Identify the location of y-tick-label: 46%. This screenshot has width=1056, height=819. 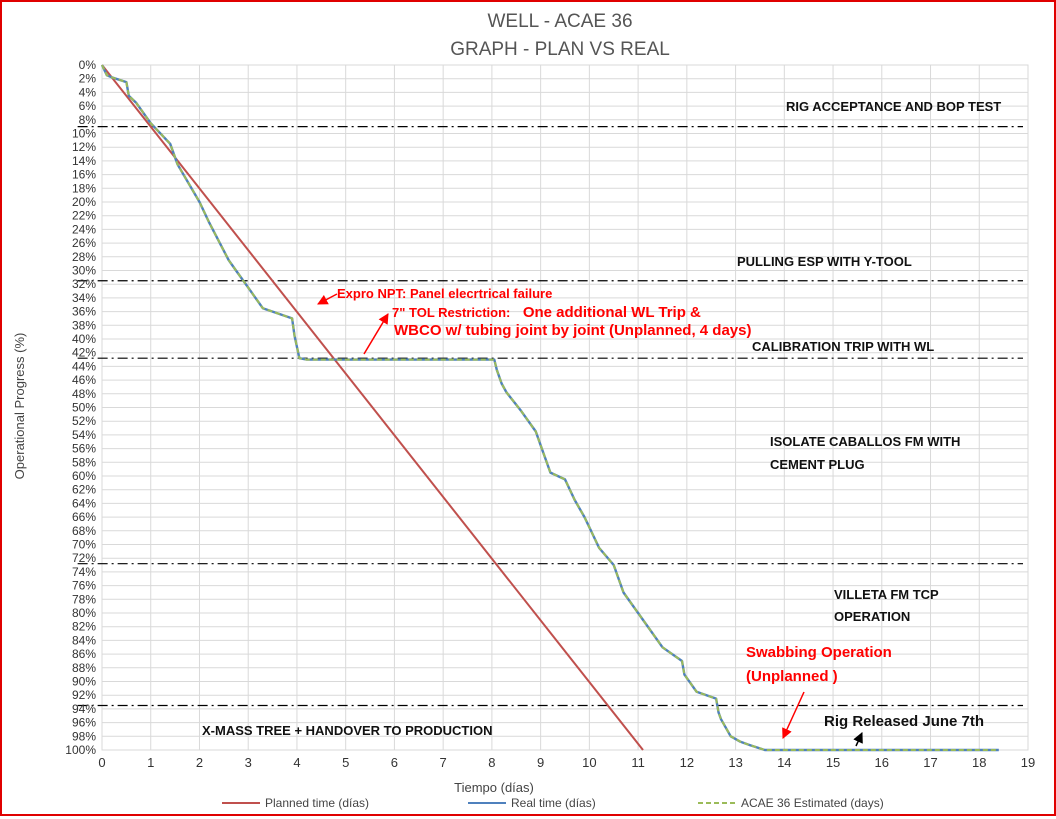
(84, 380).